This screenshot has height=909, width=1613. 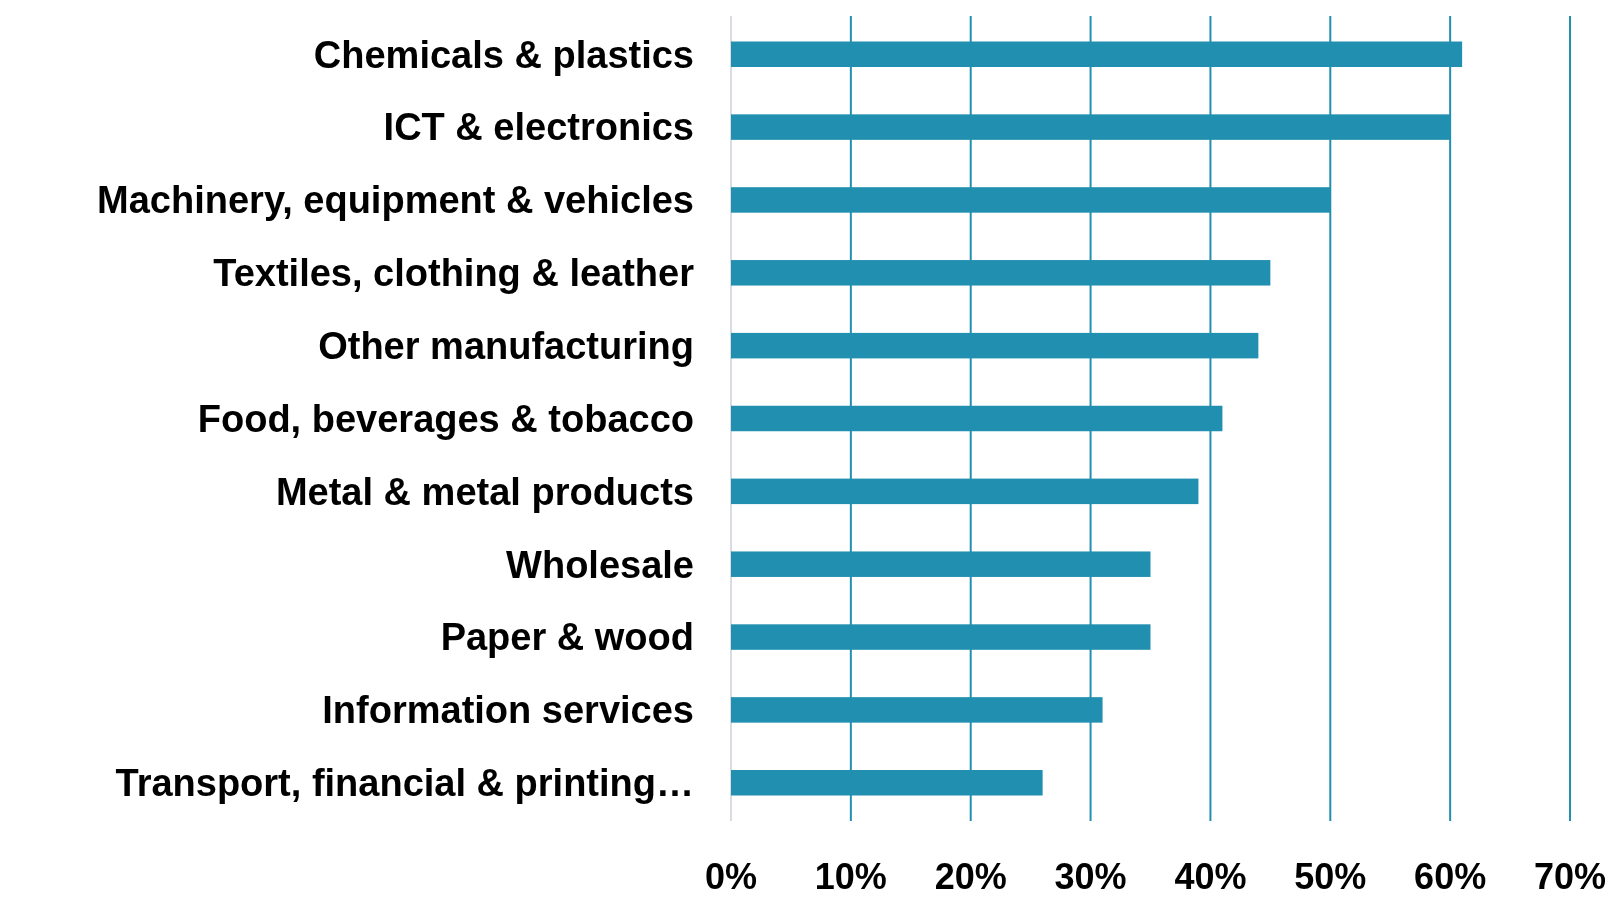 What do you see at coordinates (731, 876) in the screenshot?
I see `x-tick-label: 0%` at bounding box center [731, 876].